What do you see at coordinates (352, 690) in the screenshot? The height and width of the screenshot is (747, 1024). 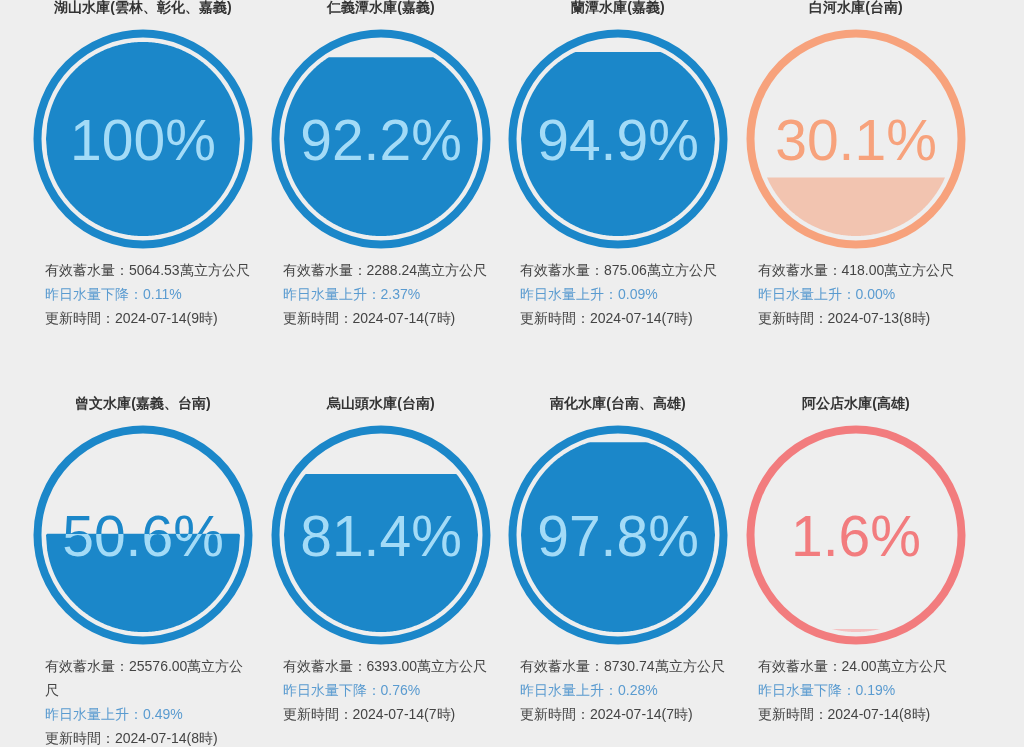 I see `text: 昨日水量下降：0.76%` at bounding box center [352, 690].